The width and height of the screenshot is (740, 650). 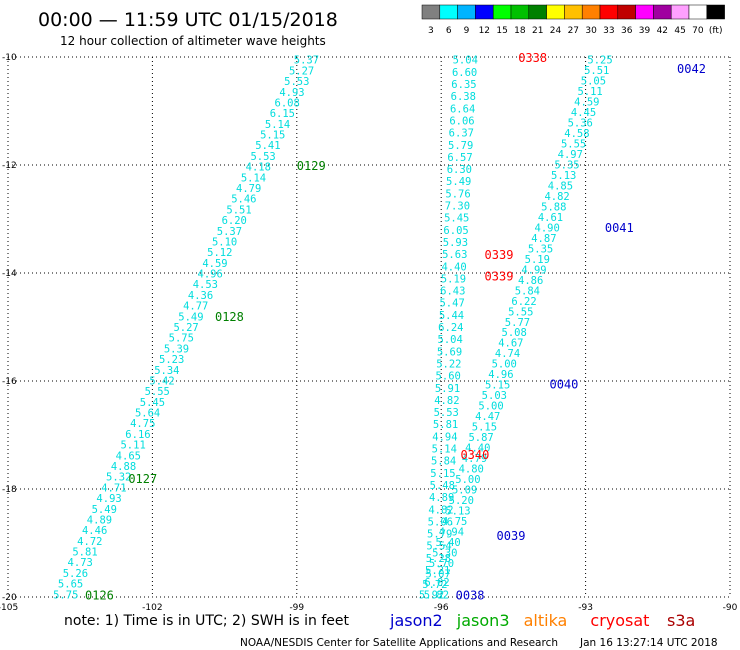 I want to click on wave-height-value: 6.37, so click(x=461, y=134).